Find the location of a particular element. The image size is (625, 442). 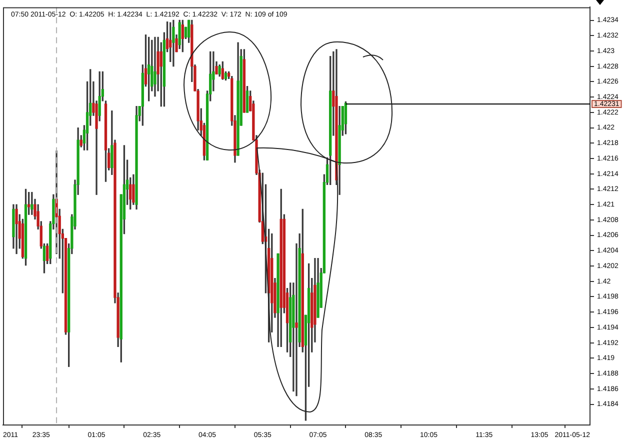

candlestick is located at coordinates (155, 66).